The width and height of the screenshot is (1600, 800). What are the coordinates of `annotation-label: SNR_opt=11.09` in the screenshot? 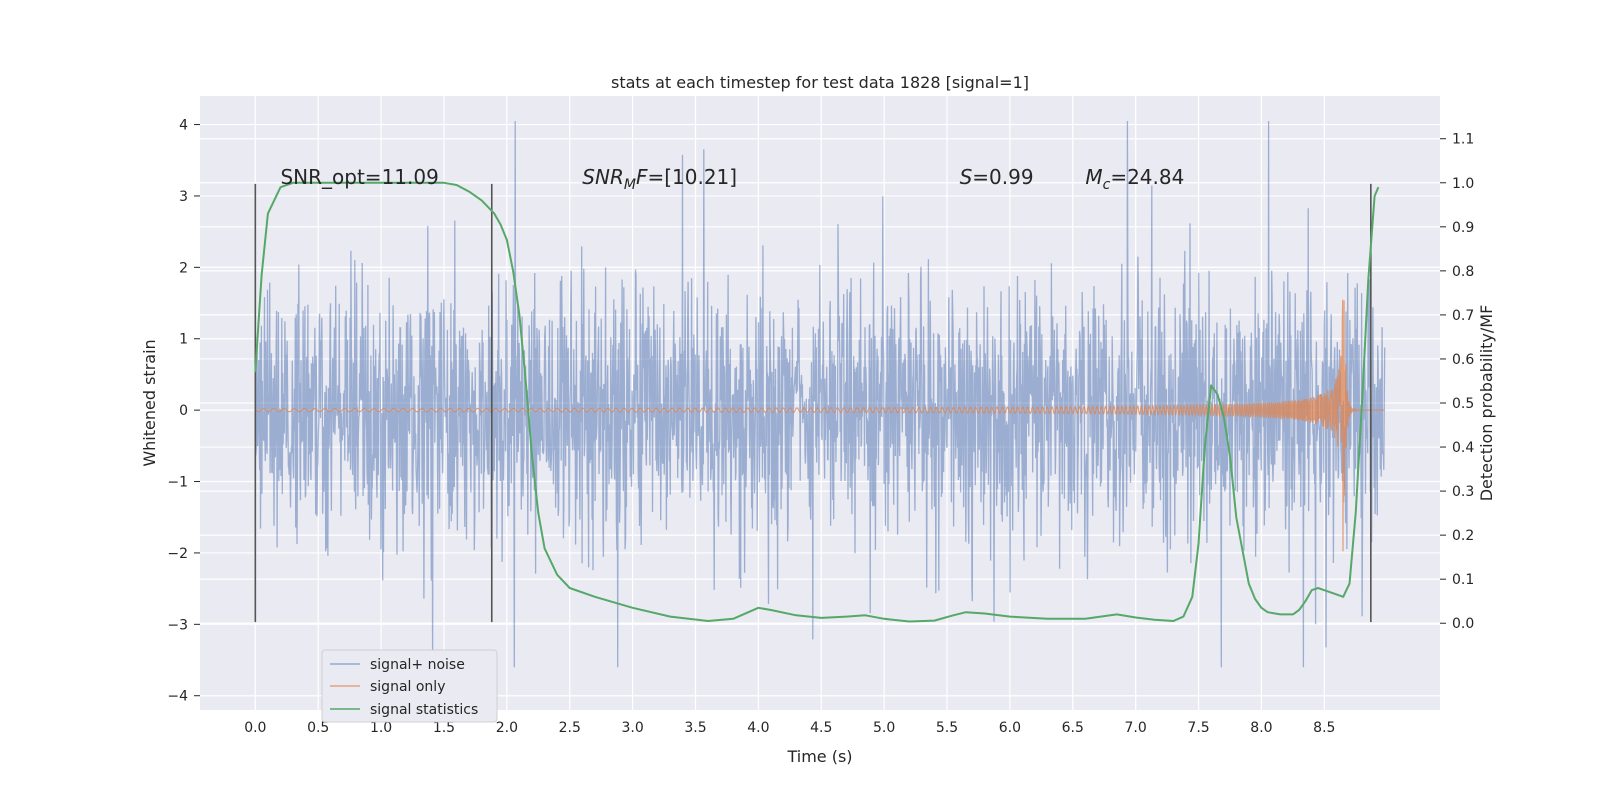 It's located at (359, 177).